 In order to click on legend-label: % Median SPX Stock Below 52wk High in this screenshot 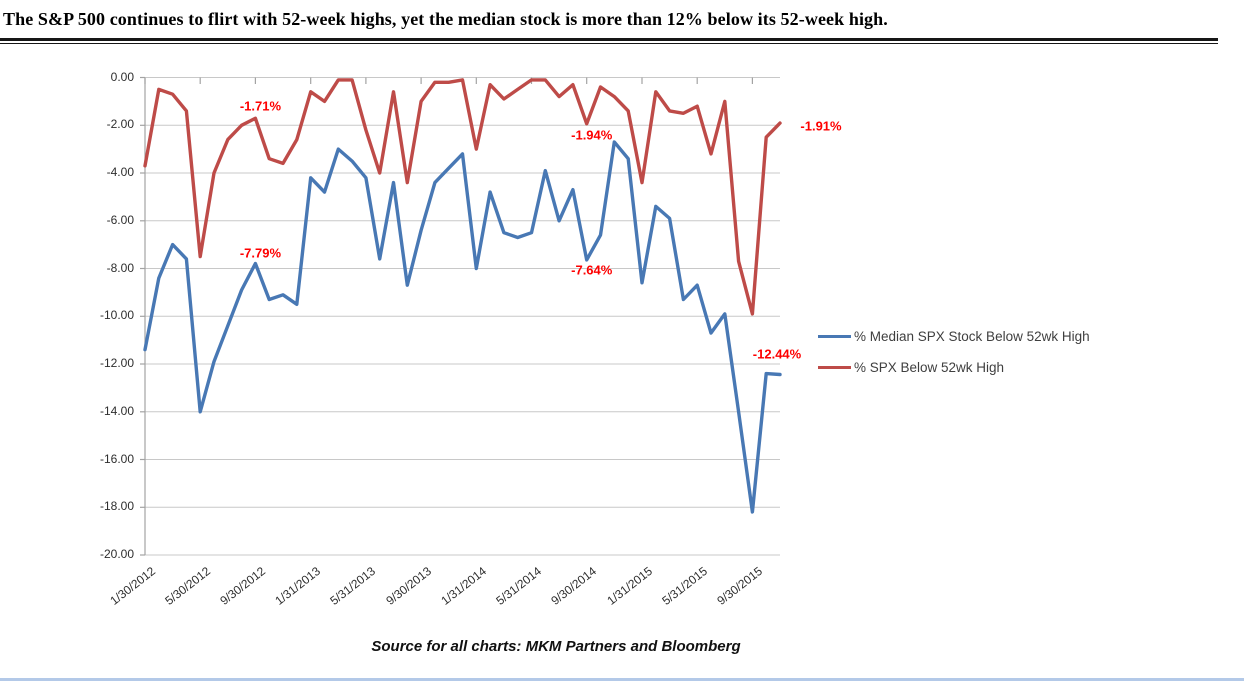, I will do `click(972, 336)`.